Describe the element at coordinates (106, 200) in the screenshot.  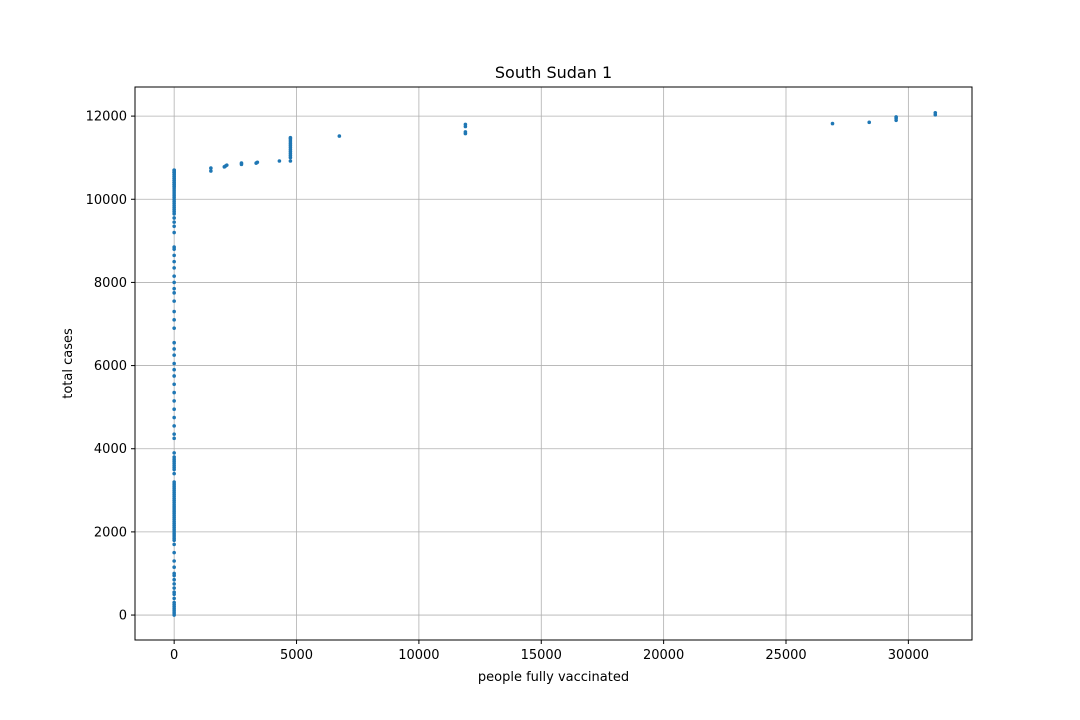
I see `y-tick-label: 10000` at that location.